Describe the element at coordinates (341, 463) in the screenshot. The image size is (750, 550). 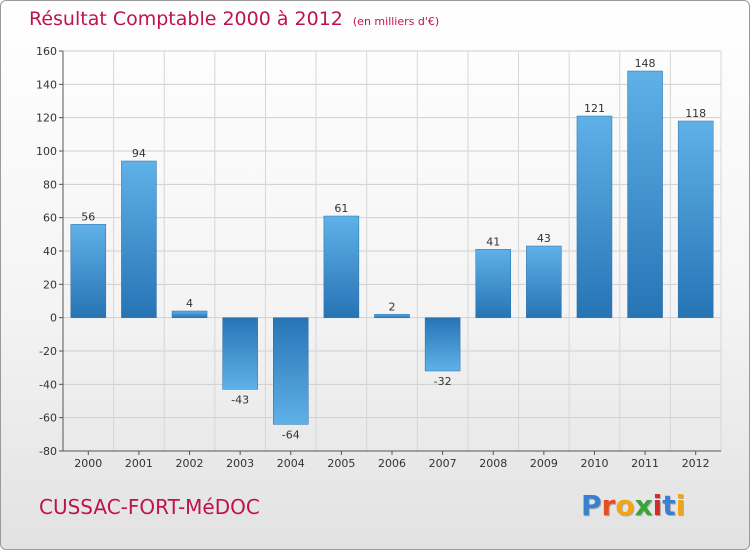
I see `x-tick-label: 2005` at that location.